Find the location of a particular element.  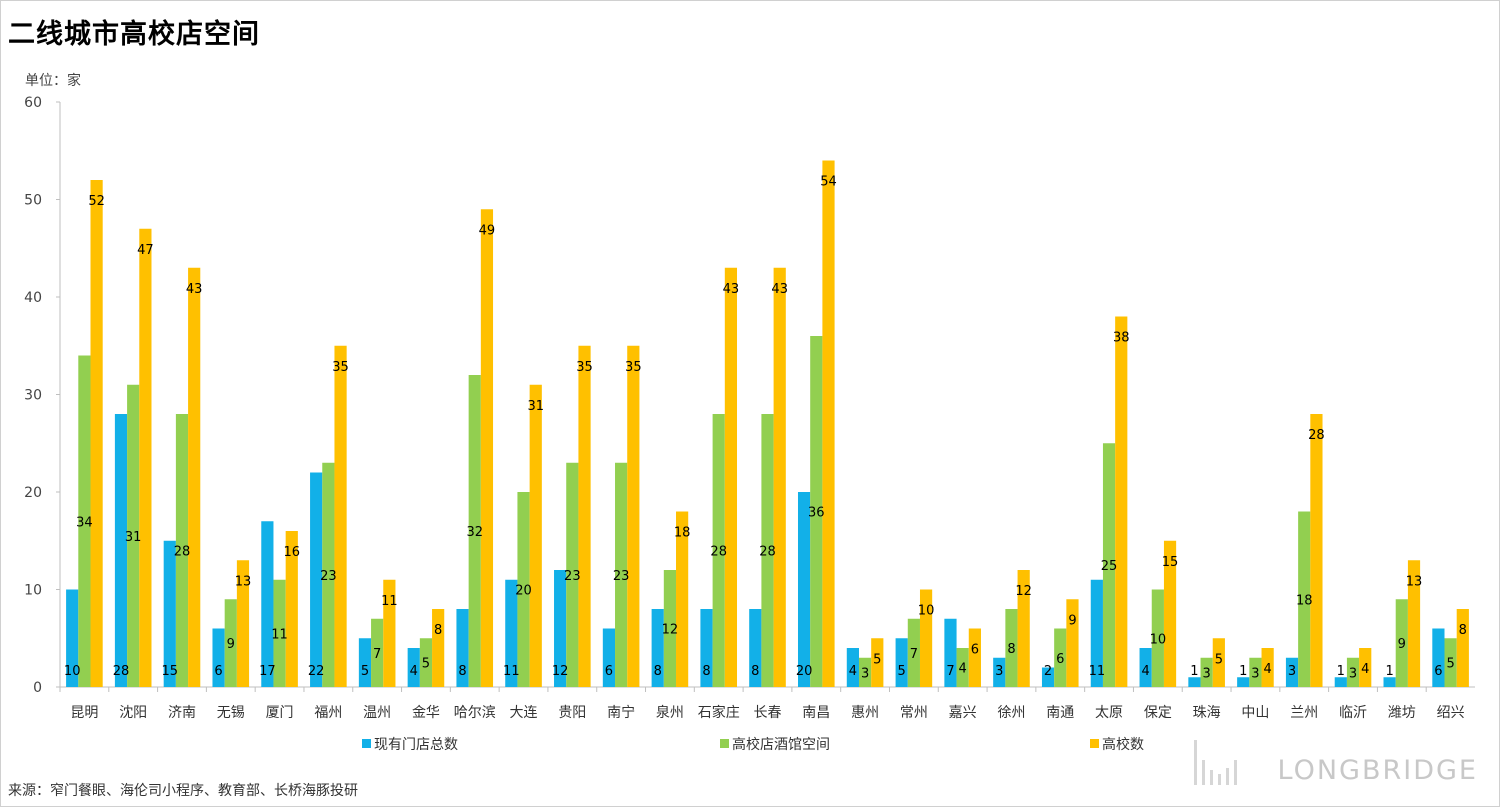

data-label: 13 is located at coordinates (243, 581).